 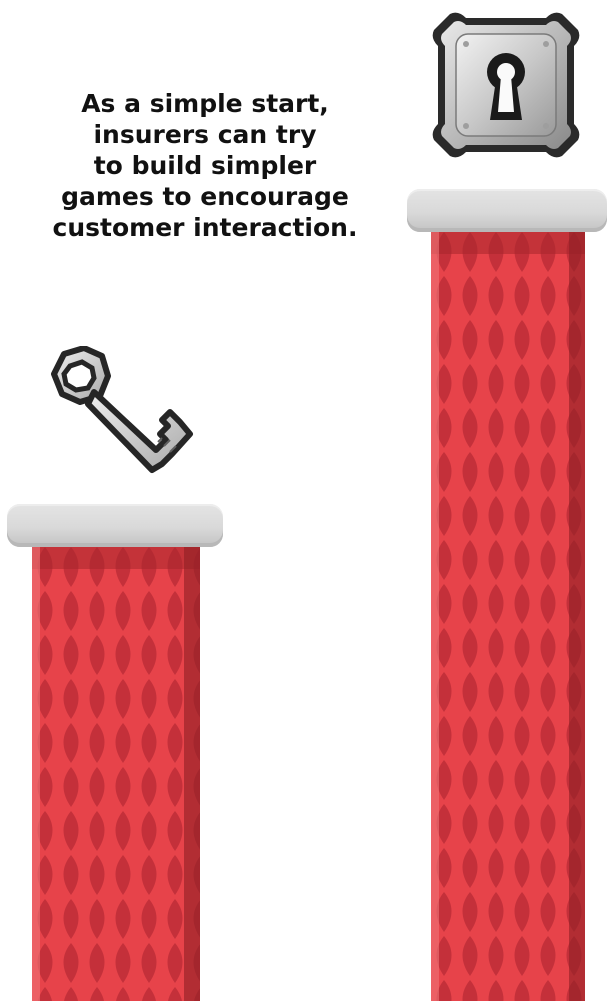 I want to click on left-pillar-cap, so click(x=115, y=525).